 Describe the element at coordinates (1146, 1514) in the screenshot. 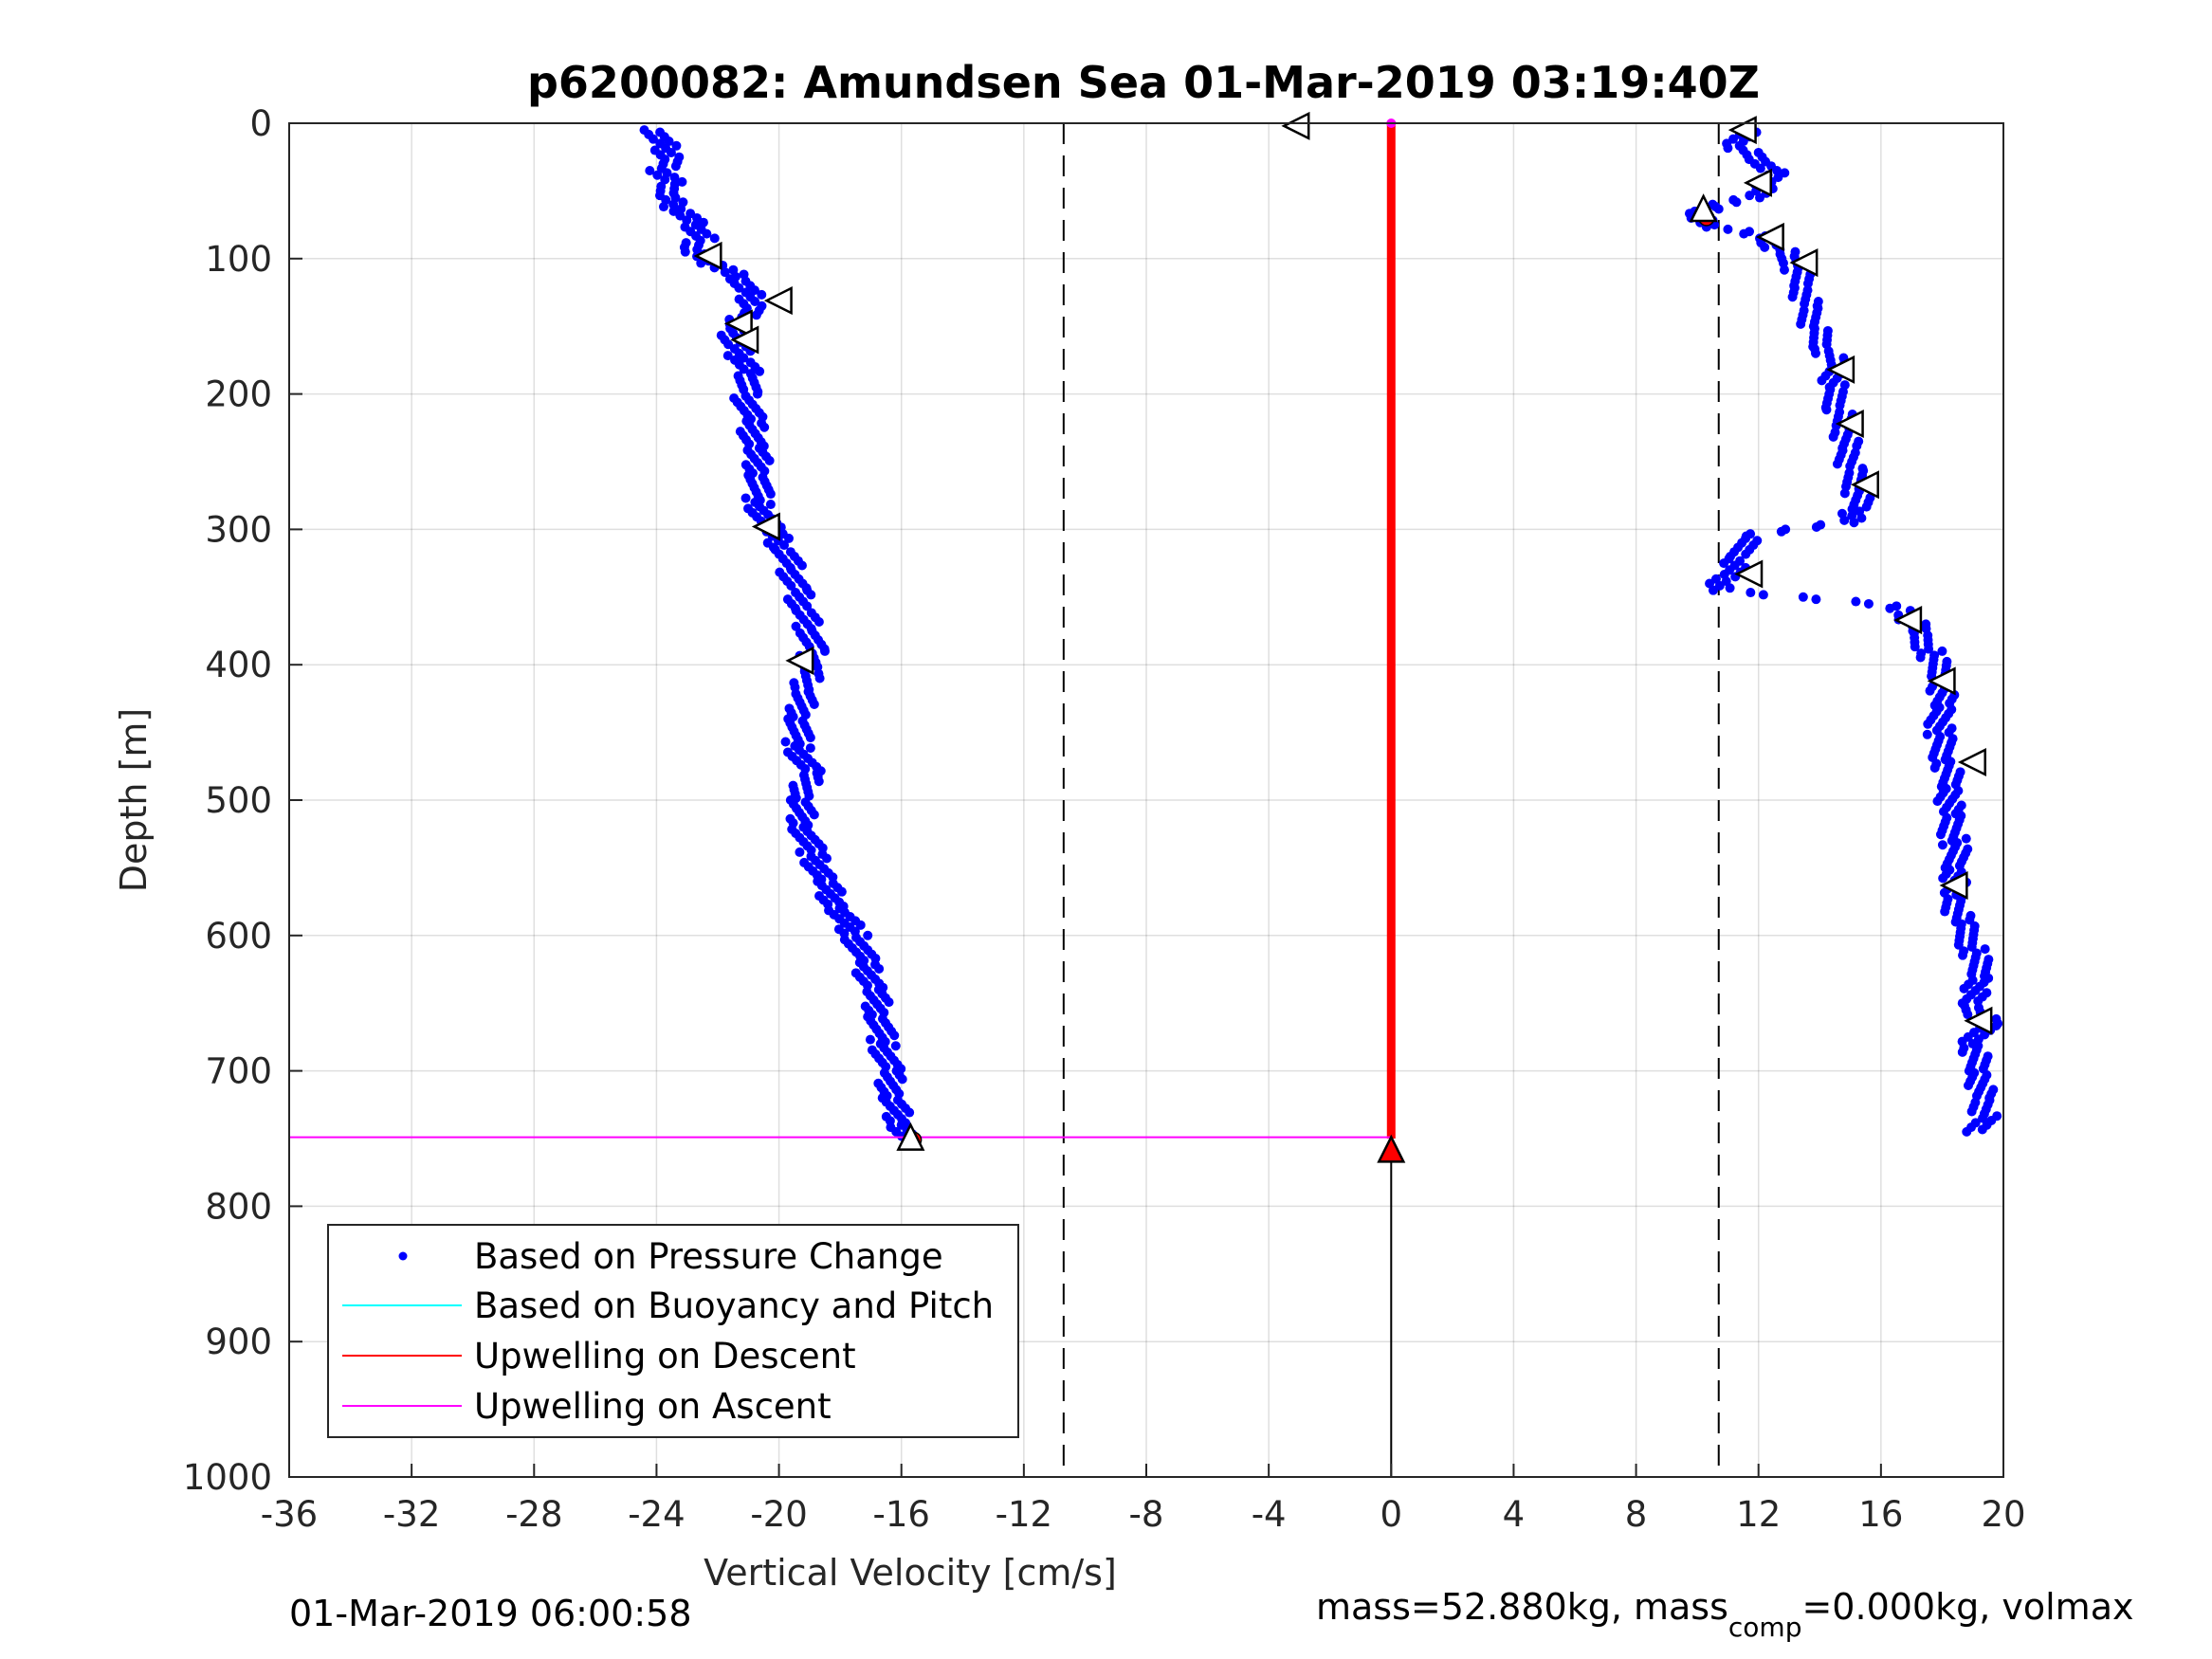

I see `x-tick-label: -8` at that location.